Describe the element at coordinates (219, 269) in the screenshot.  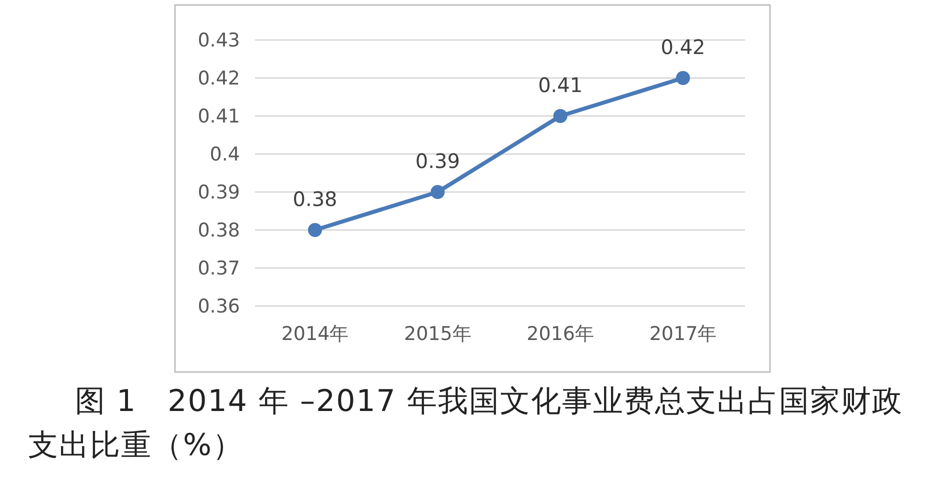
I see `y-tick-label: 0.37` at that location.